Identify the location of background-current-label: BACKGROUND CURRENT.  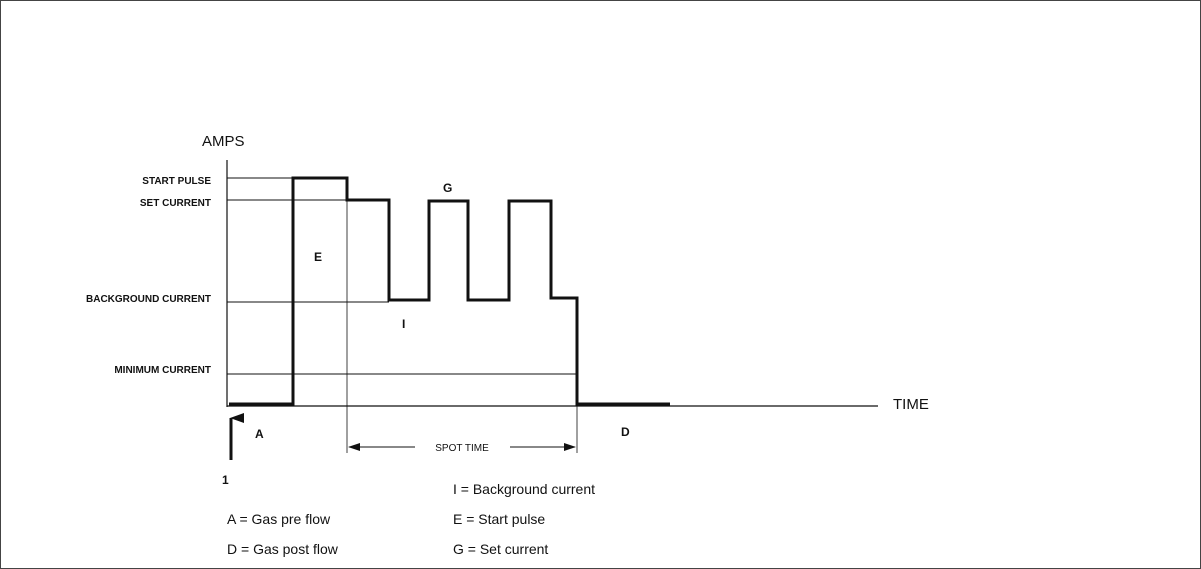
(148, 299).